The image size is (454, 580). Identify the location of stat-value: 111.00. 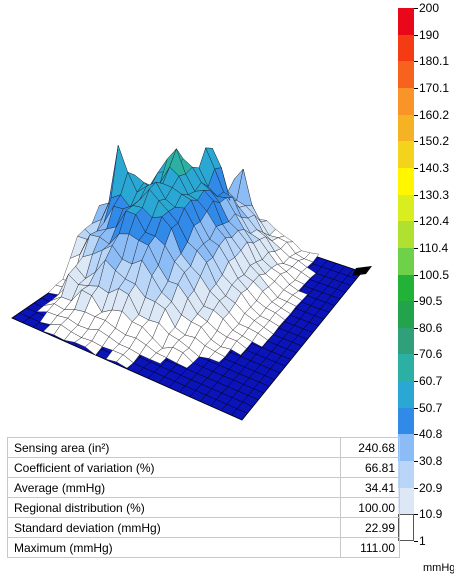
(370, 547).